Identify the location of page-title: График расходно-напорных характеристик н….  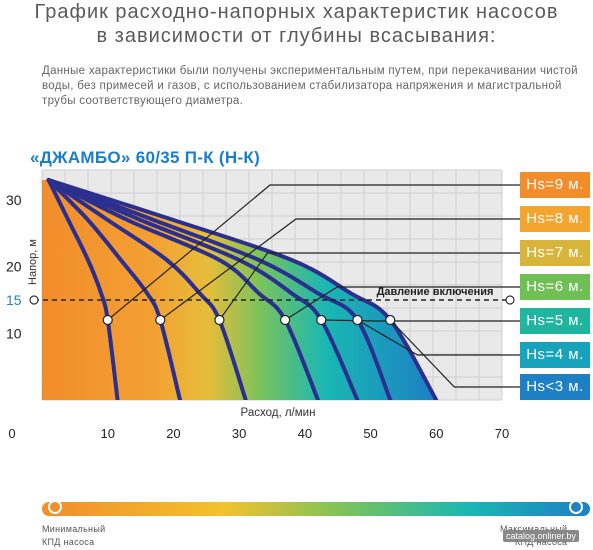
(296, 24).